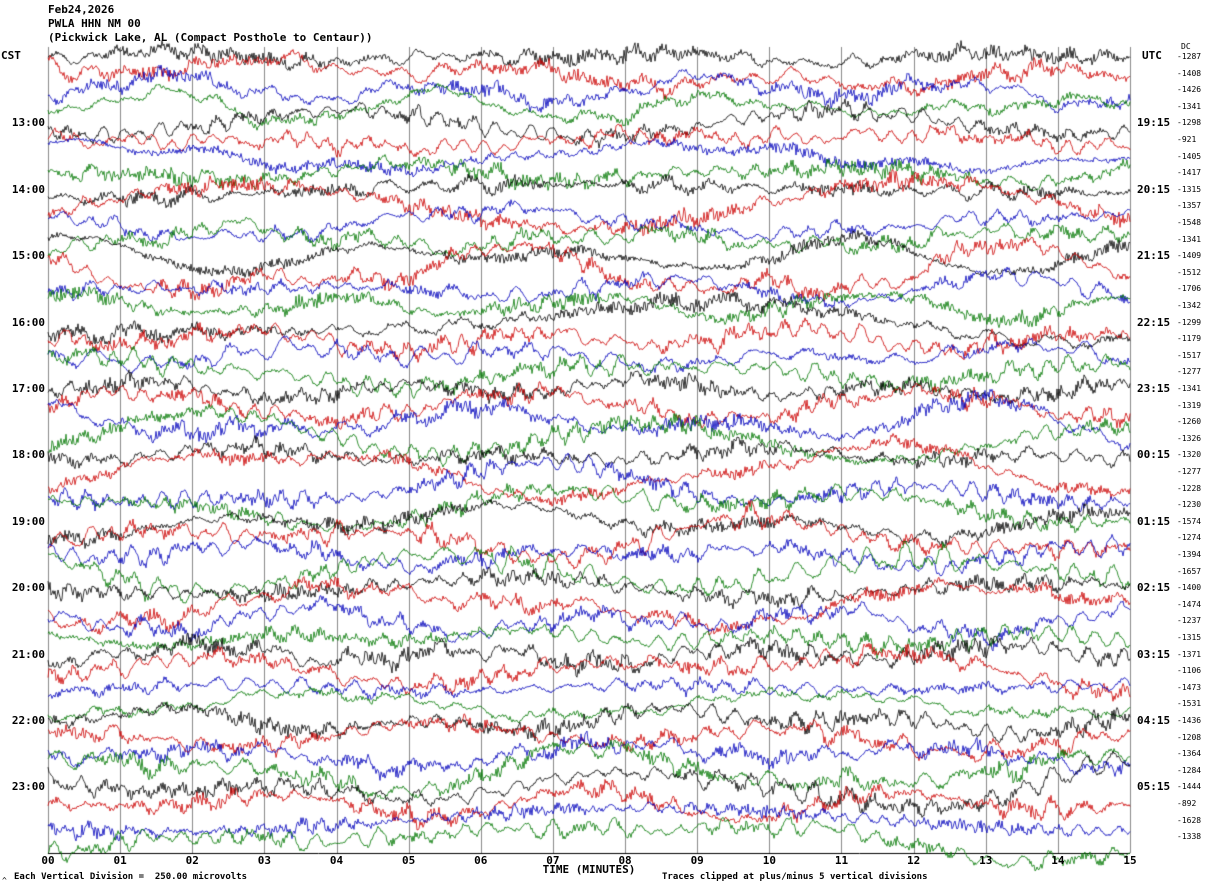  What do you see at coordinates (28, 654) in the screenshot?
I see `cst-hour-label: 21:00` at bounding box center [28, 654].